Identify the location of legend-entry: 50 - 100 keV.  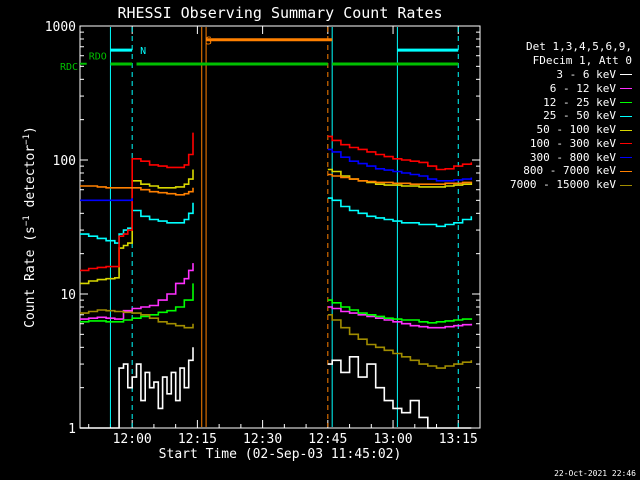
(557, 130).